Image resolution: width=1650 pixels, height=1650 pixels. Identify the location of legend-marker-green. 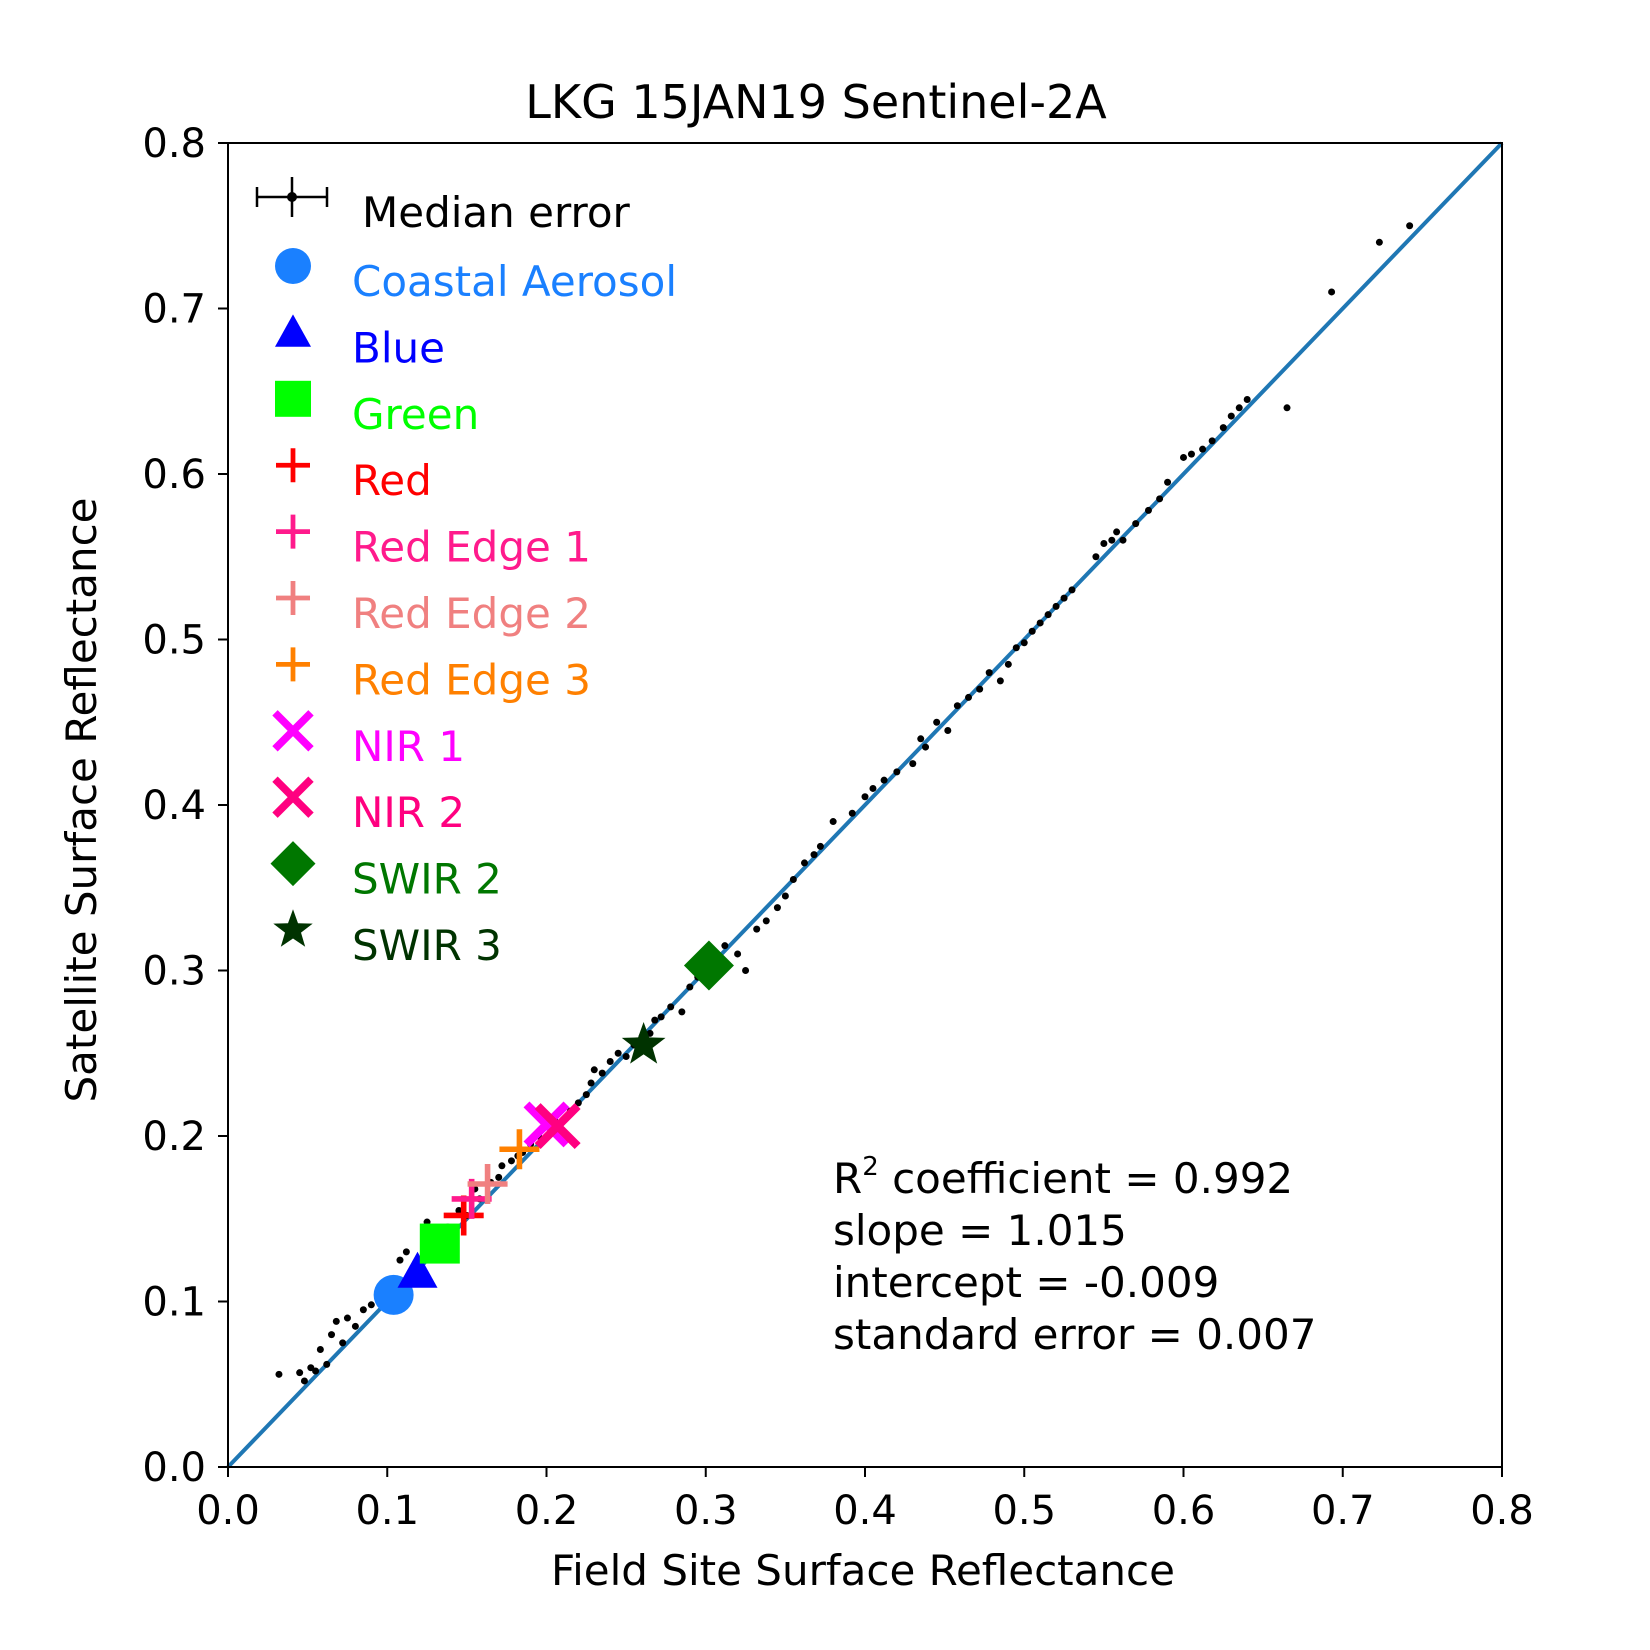
(293, 398).